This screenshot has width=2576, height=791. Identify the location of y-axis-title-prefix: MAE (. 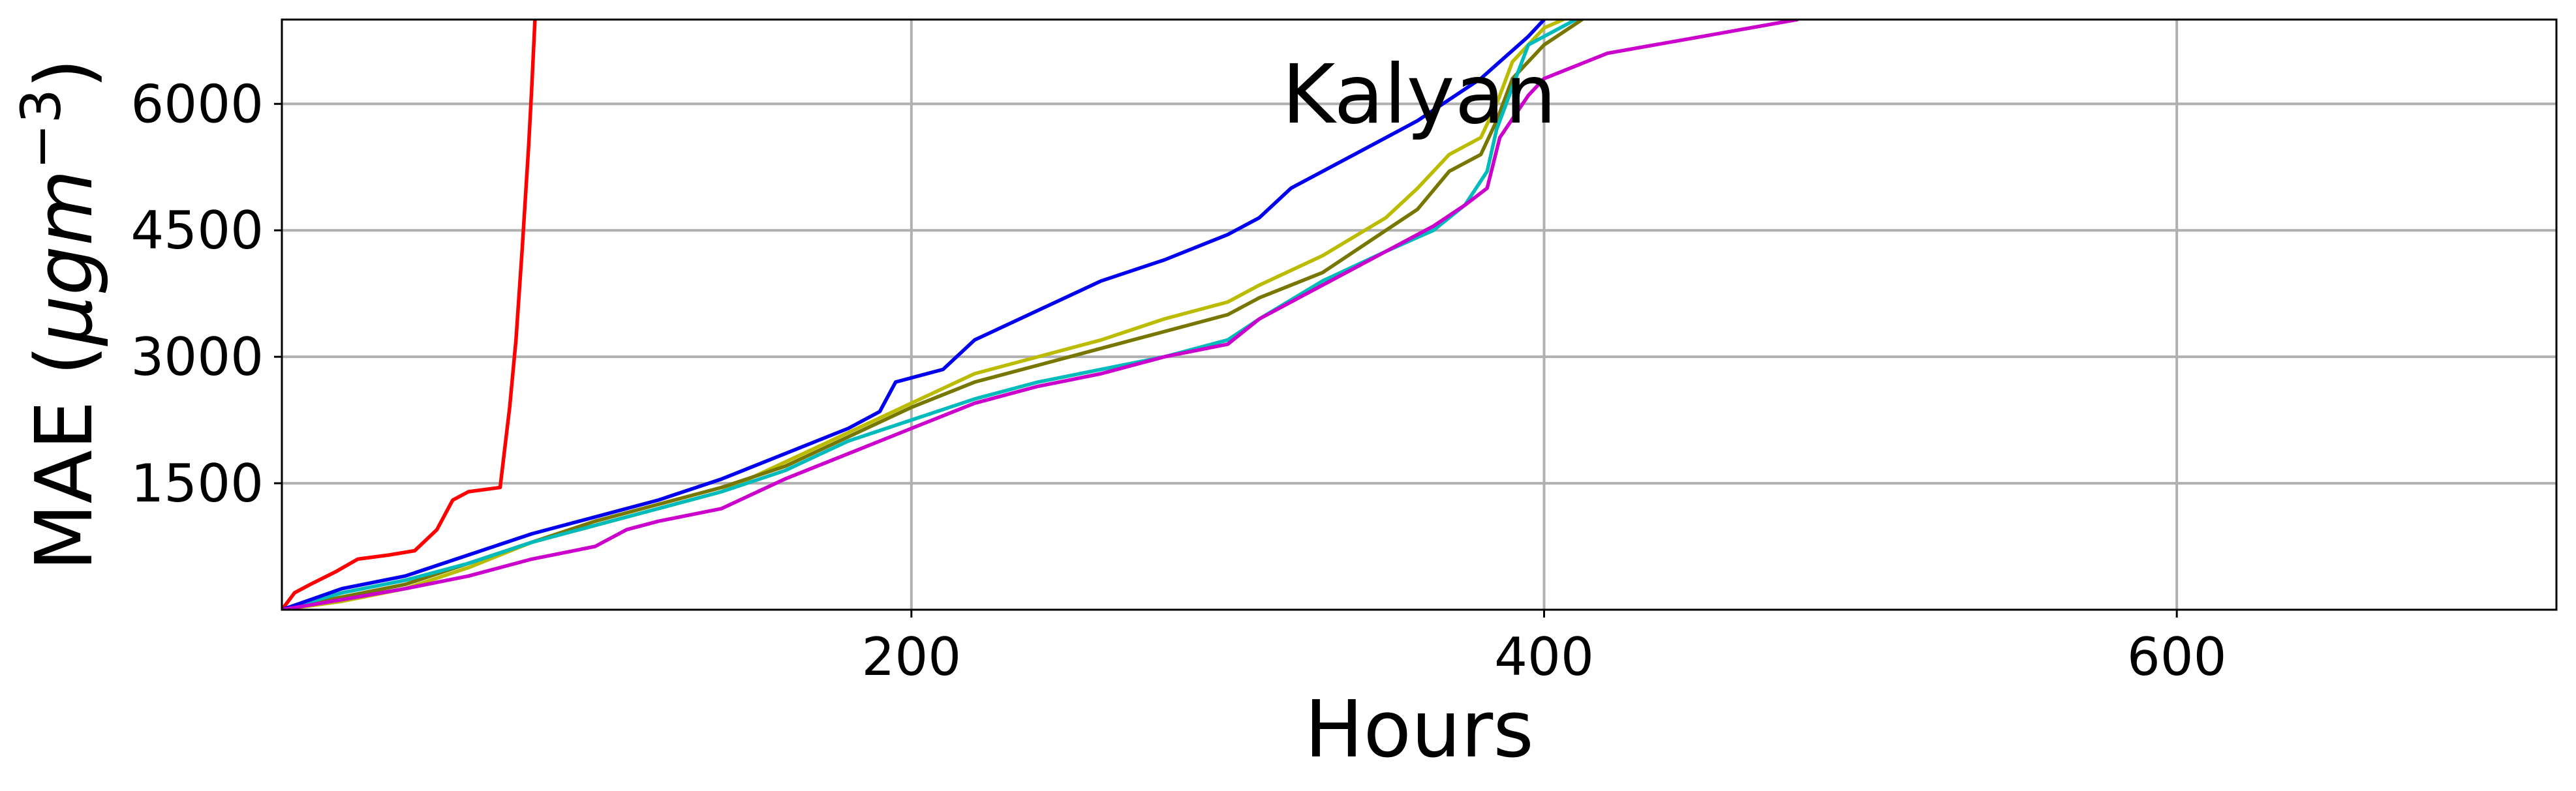
(65, 458).